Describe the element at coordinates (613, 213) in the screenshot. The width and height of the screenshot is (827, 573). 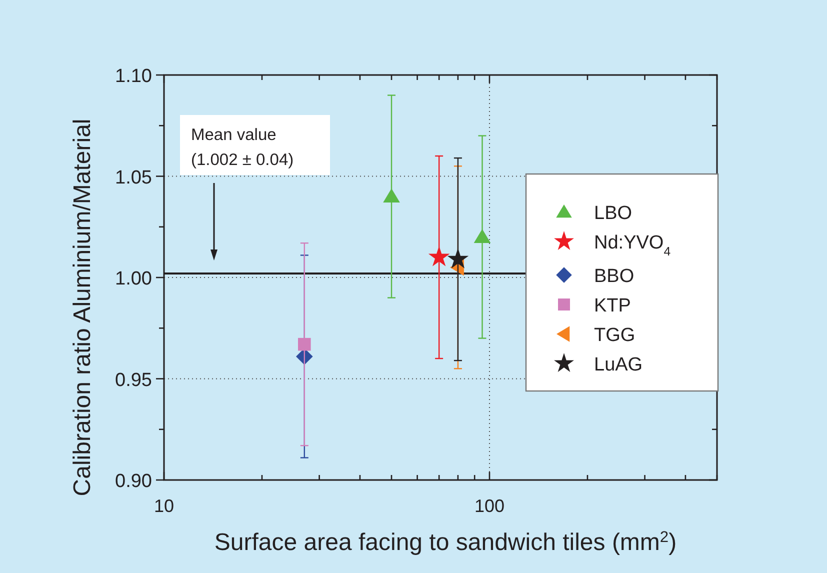
I see `legend-label: LBO` at that location.